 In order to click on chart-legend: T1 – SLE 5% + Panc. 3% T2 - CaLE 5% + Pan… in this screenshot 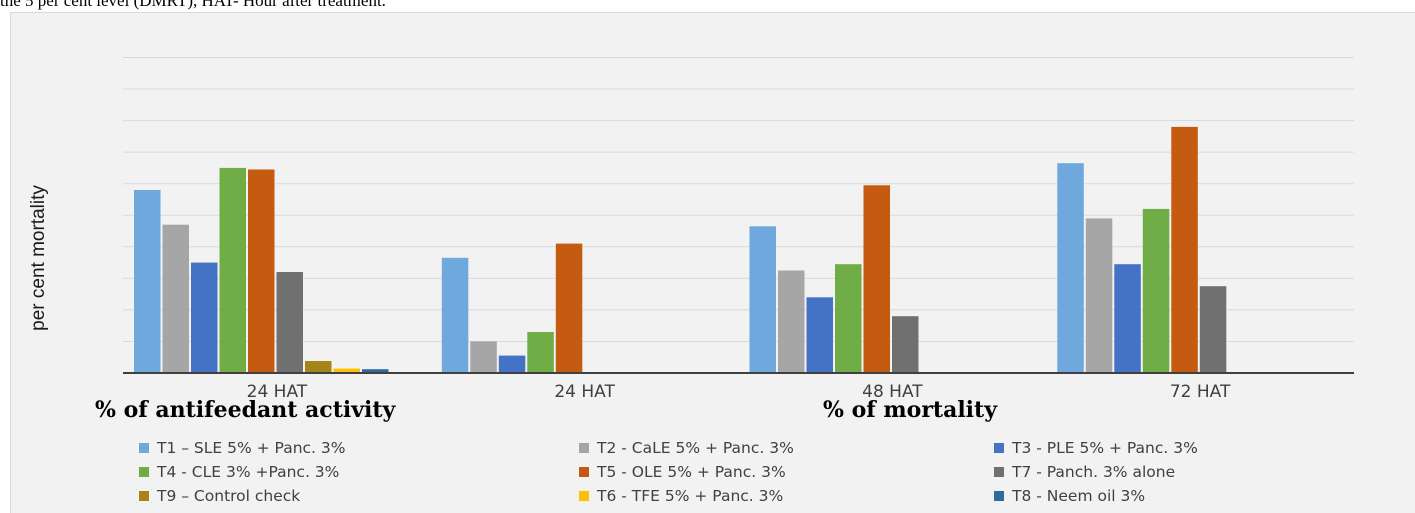, I will do `click(713, 475)`.